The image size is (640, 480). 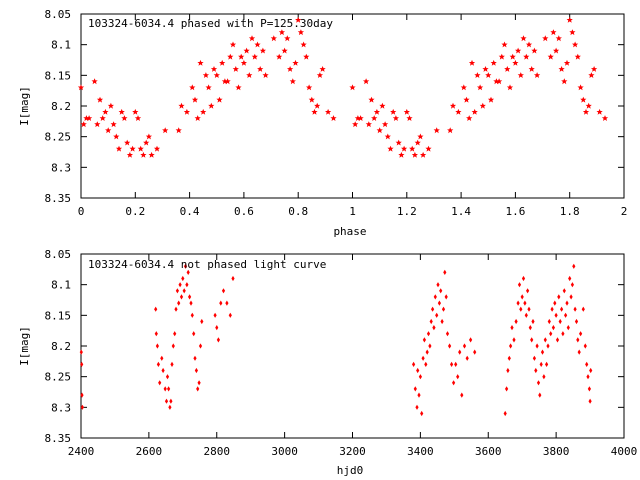 I want to click on phased-x-tick-label: 0.4, so click(x=190, y=211).